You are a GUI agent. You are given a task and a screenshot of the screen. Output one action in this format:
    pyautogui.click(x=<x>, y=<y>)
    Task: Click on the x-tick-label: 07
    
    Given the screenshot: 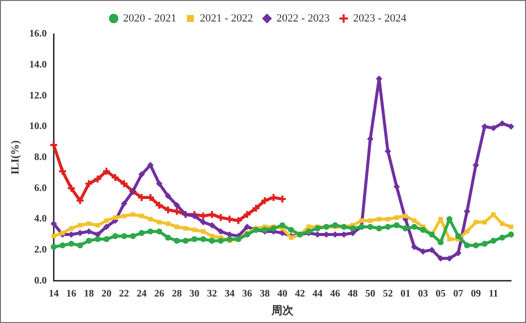 What is the action you would take?
    pyautogui.click(x=458, y=294)
    